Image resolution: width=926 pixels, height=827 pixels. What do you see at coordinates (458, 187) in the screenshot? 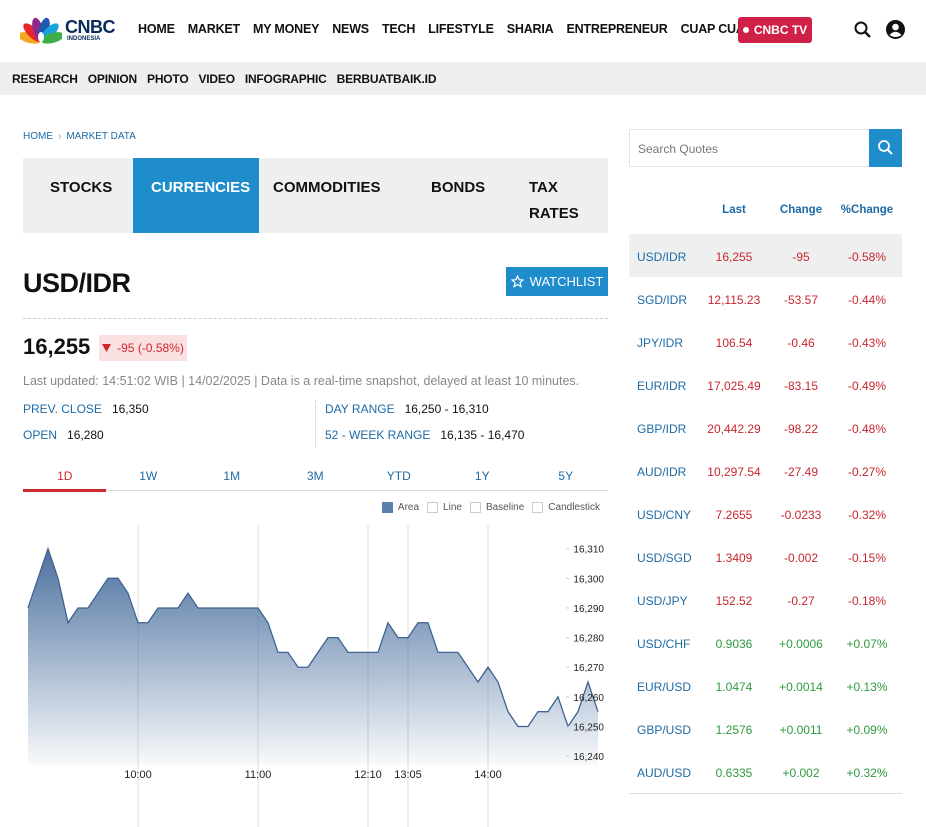
I see `market-tab: BONDS` at bounding box center [458, 187].